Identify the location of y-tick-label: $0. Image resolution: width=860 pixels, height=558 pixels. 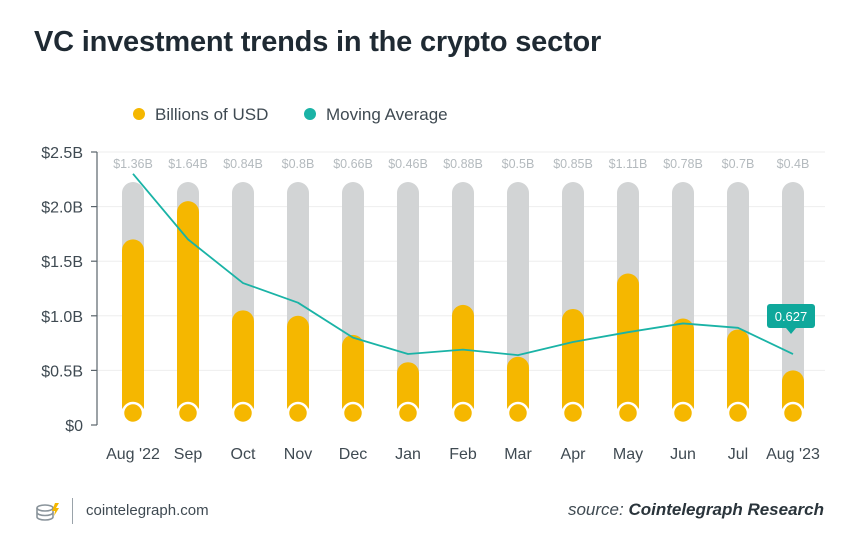
(74, 426).